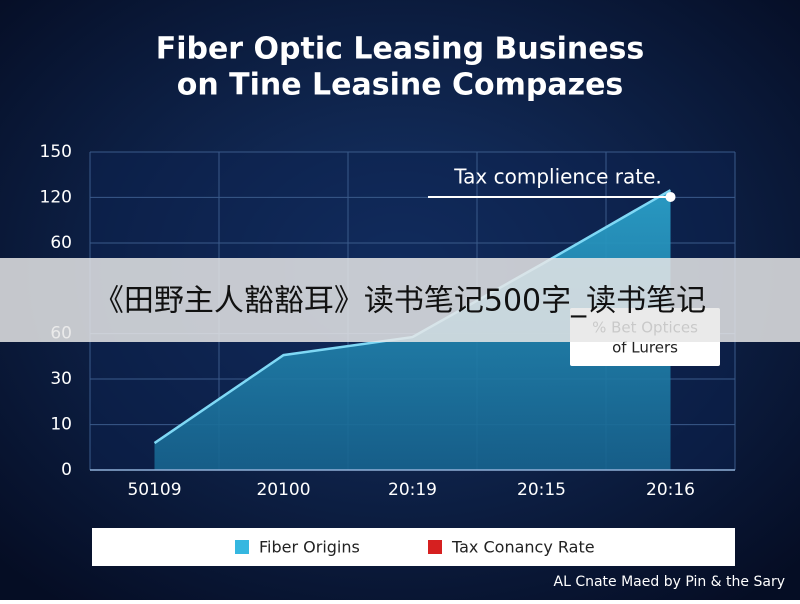 This screenshot has width=800, height=604. What do you see at coordinates (56, 152) in the screenshot?
I see `y-tick-label: 150` at bounding box center [56, 152].